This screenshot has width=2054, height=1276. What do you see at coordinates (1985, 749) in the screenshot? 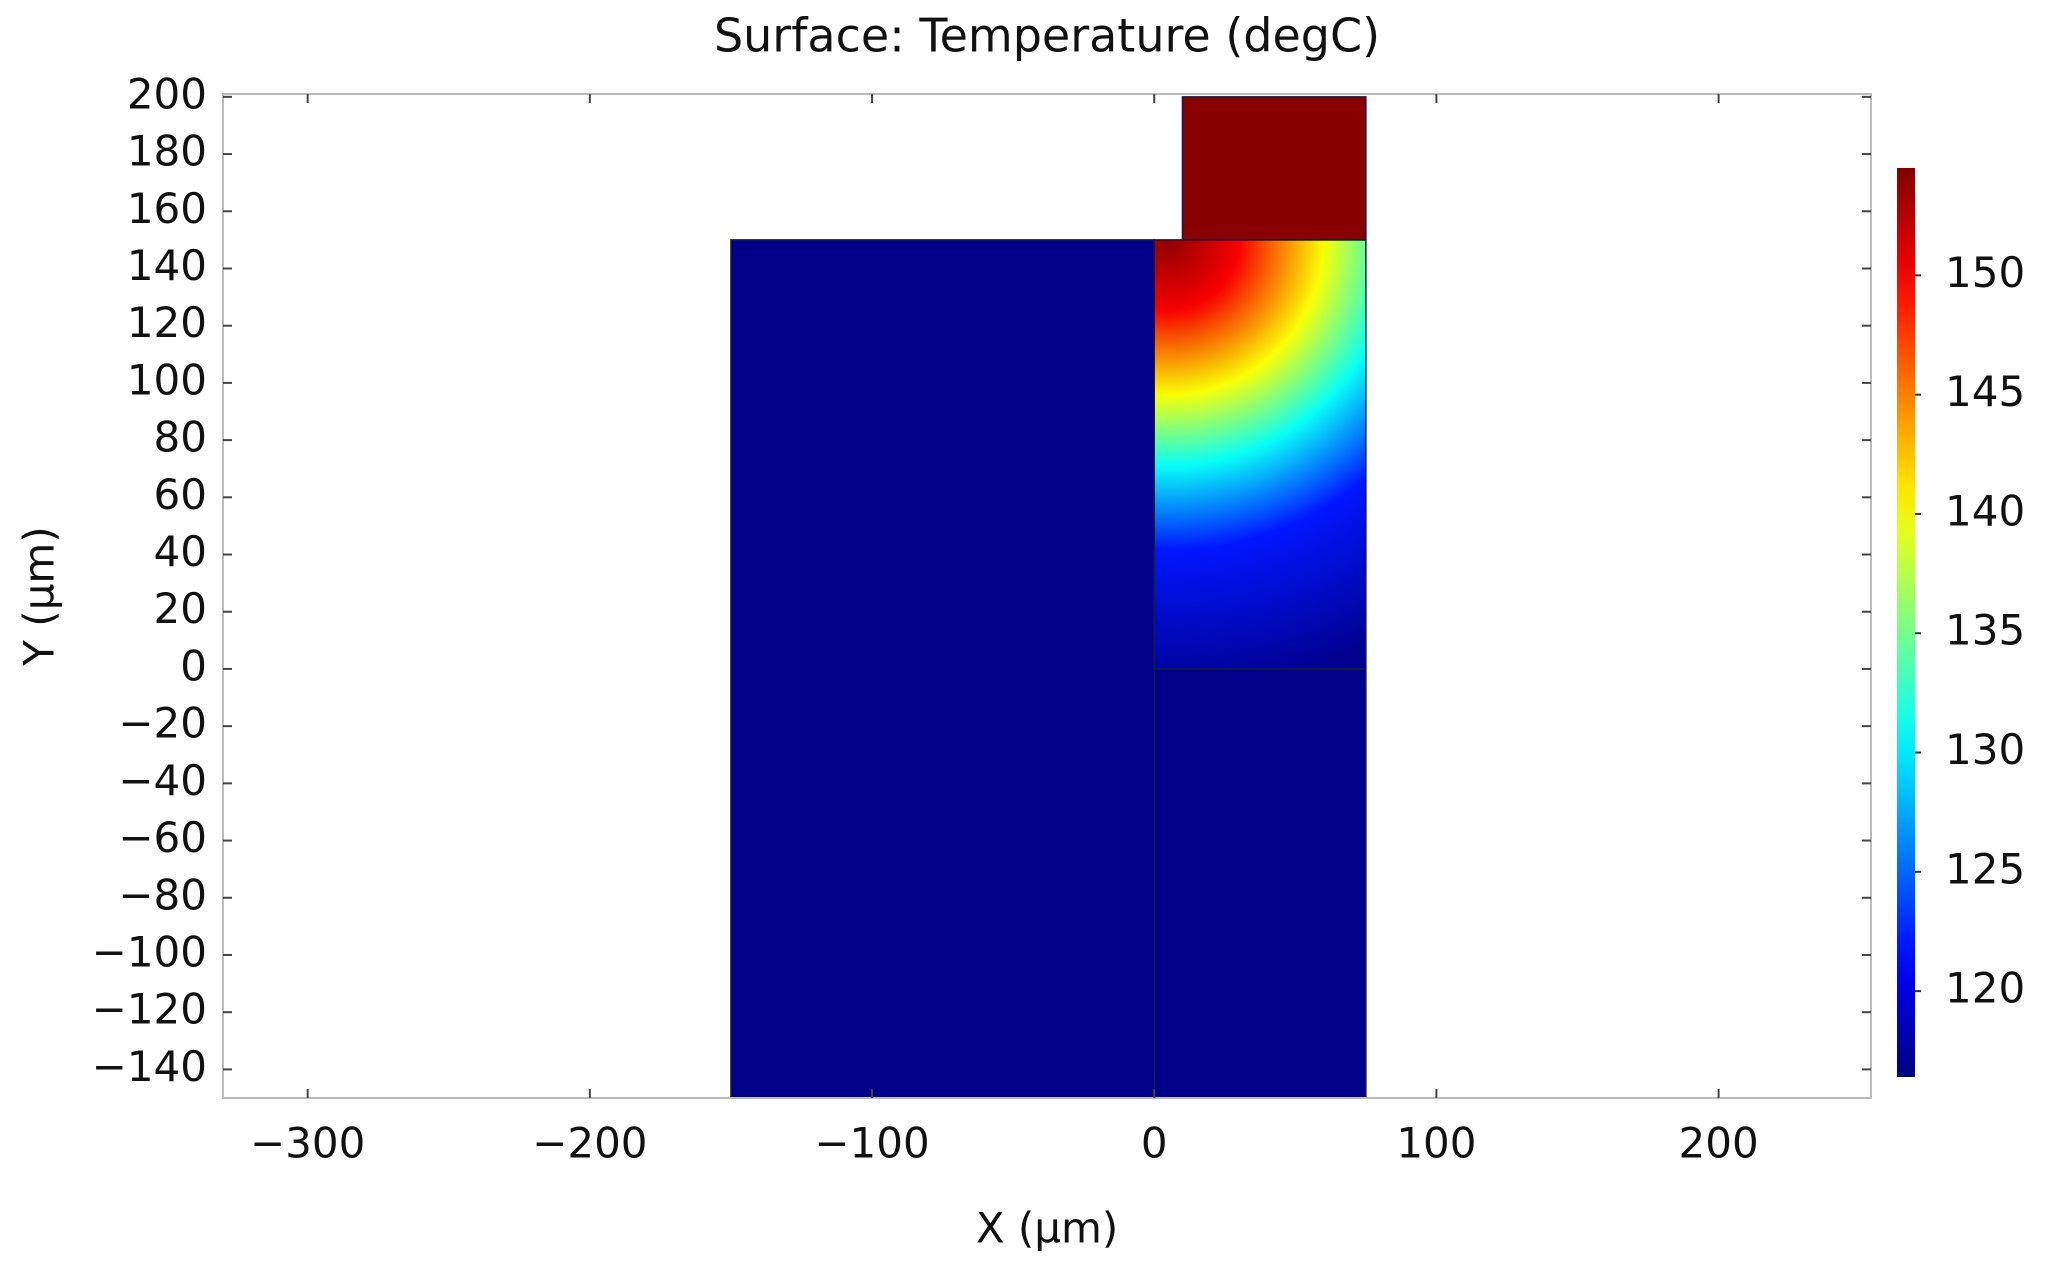
I see `colorbar-tick-label: 130` at bounding box center [1985, 749].